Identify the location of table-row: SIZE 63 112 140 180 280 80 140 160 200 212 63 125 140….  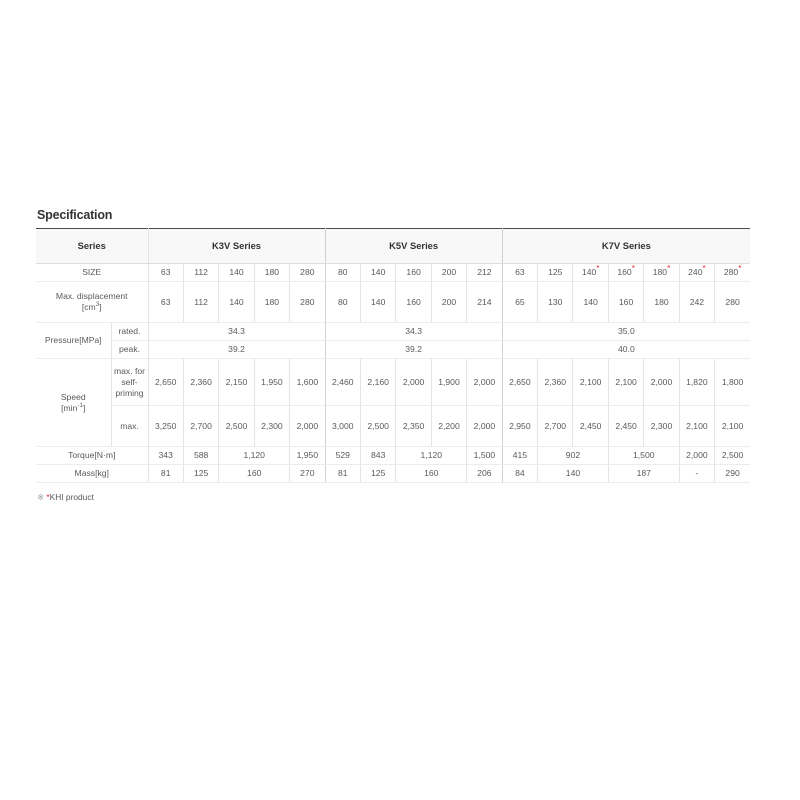
(393, 272).